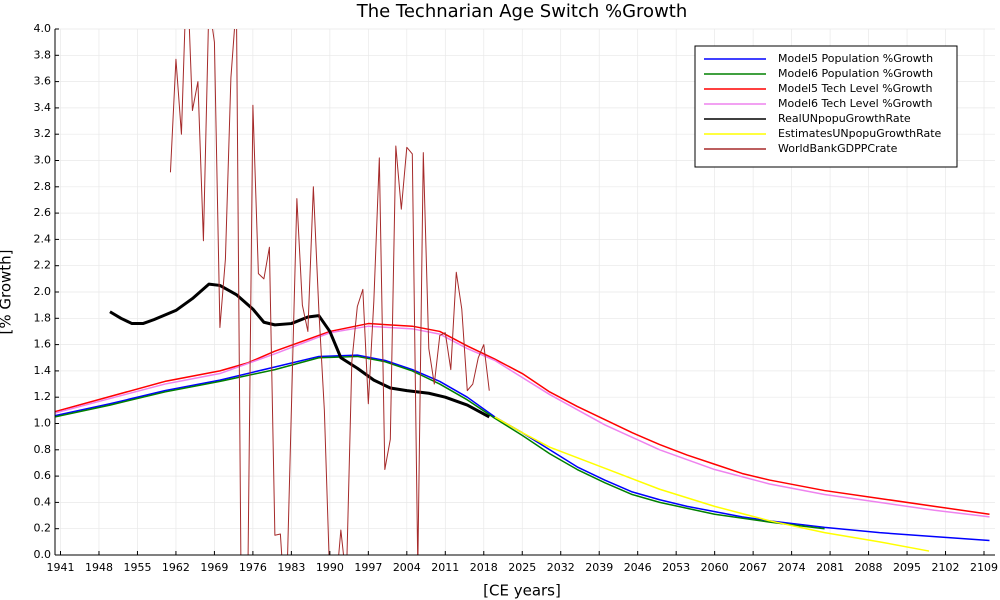 This screenshot has height=600, width=1000. Describe the element at coordinates (946, 567) in the screenshot. I see `x-tick-label: 2102` at that location.